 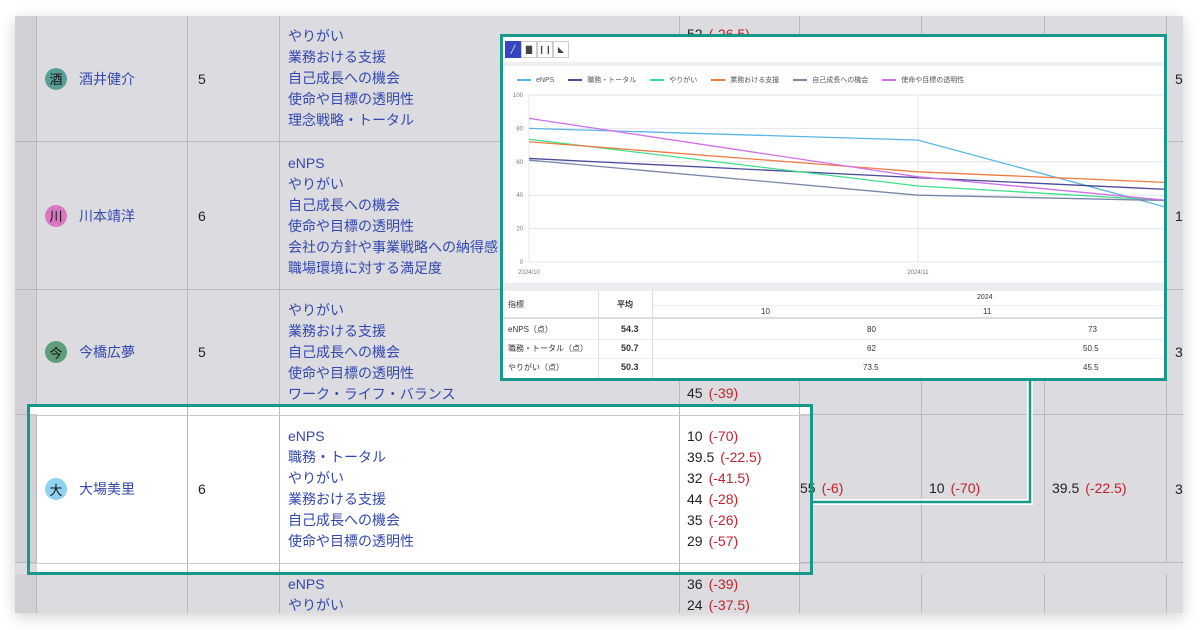 I want to click on member-cell: 酒酒井健介, so click(x=112, y=79).